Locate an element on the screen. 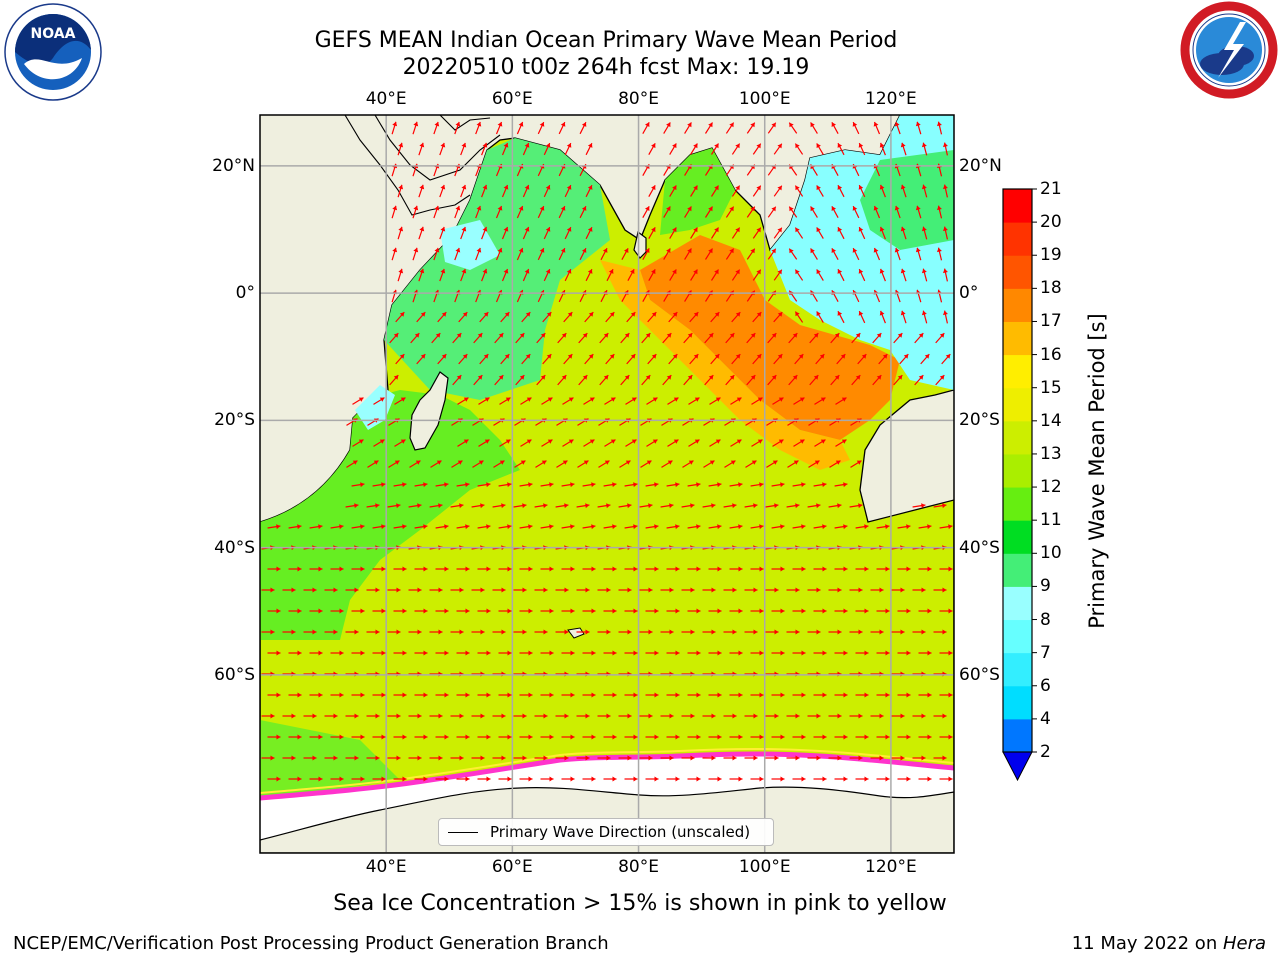 The width and height of the screenshot is (1280, 960). lat-tick-label-right: 40°S is located at coordinates (979, 547).